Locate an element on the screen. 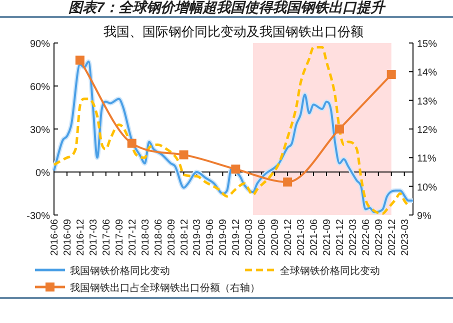 The height and width of the screenshot is (323, 453). y2-tick-label: 12% is located at coordinates (427, 130).